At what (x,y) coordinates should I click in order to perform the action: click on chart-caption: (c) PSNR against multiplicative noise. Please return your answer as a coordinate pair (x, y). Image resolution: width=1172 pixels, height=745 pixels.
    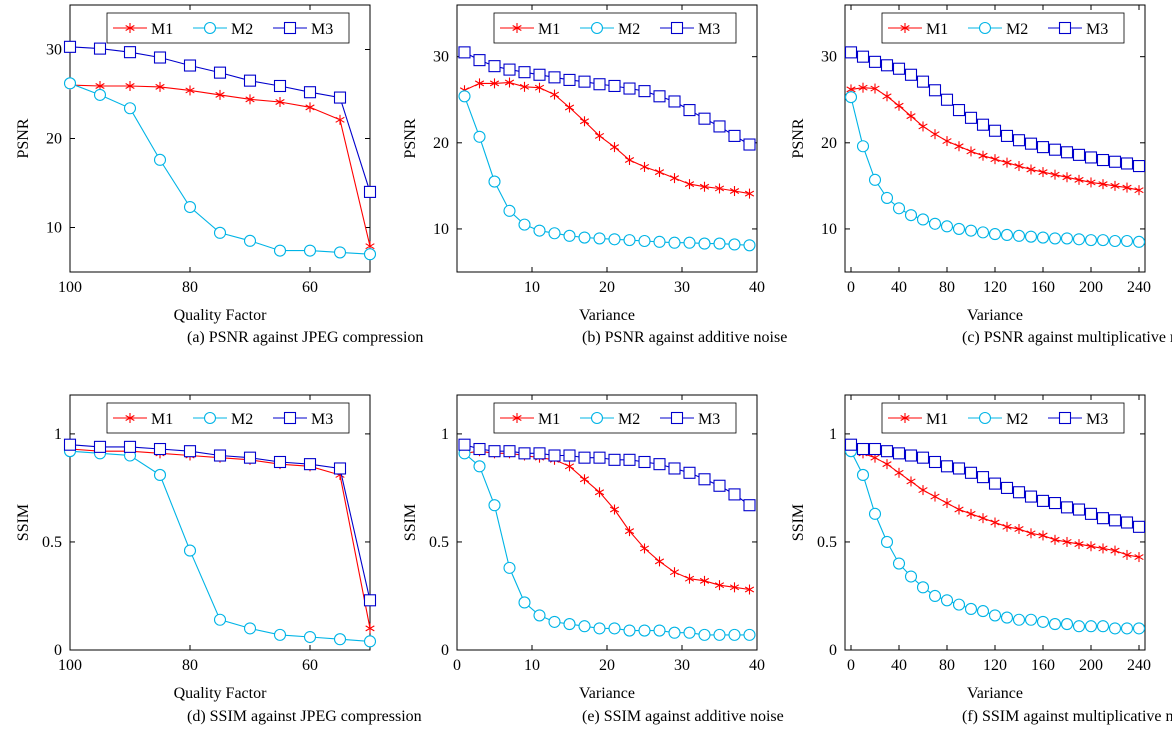
    Looking at the image, I should click on (1067, 337).